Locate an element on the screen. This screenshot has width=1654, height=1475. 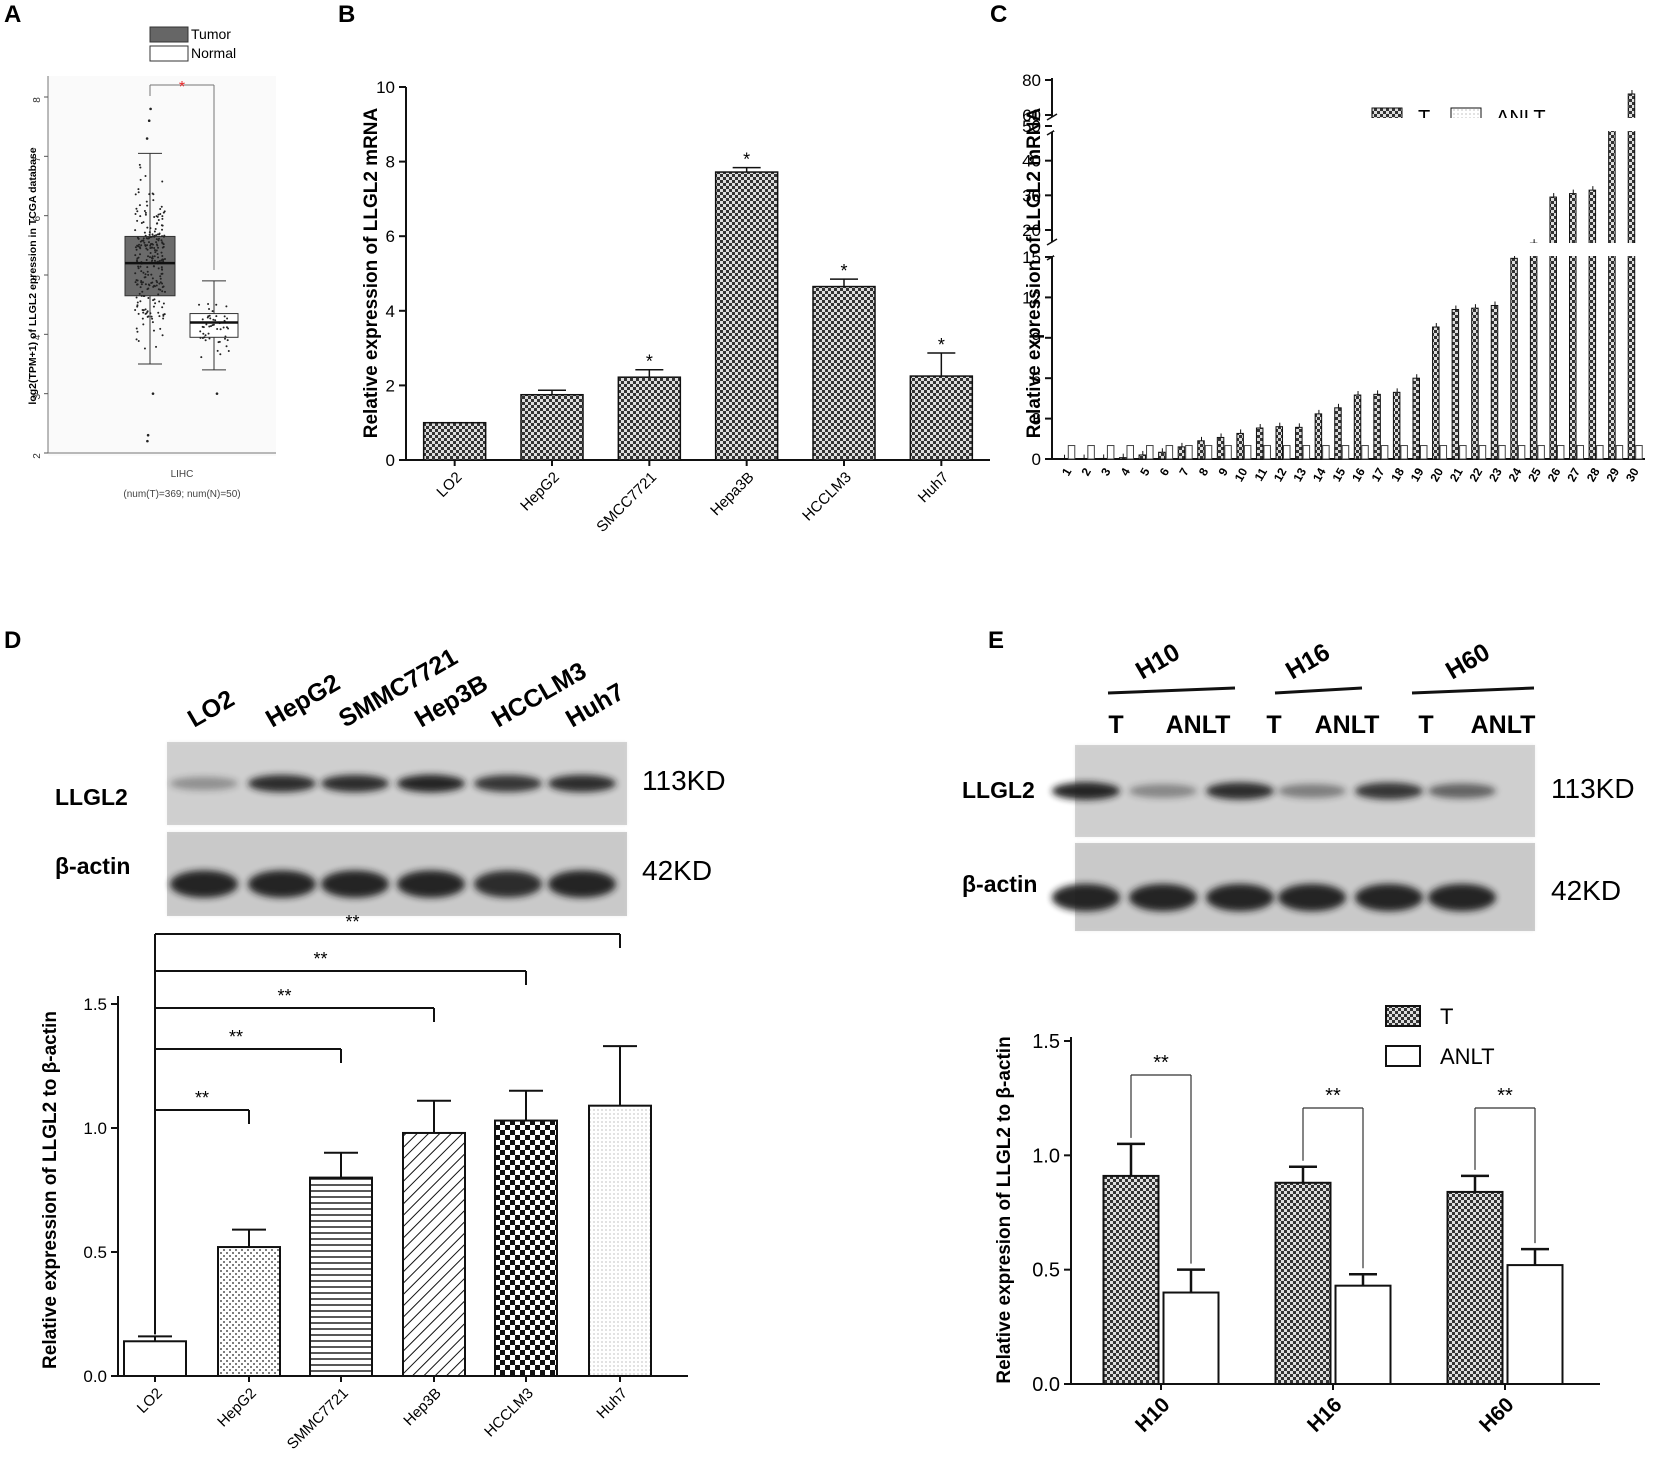
y-tick-label: 15 is located at coordinates (1031, 257).